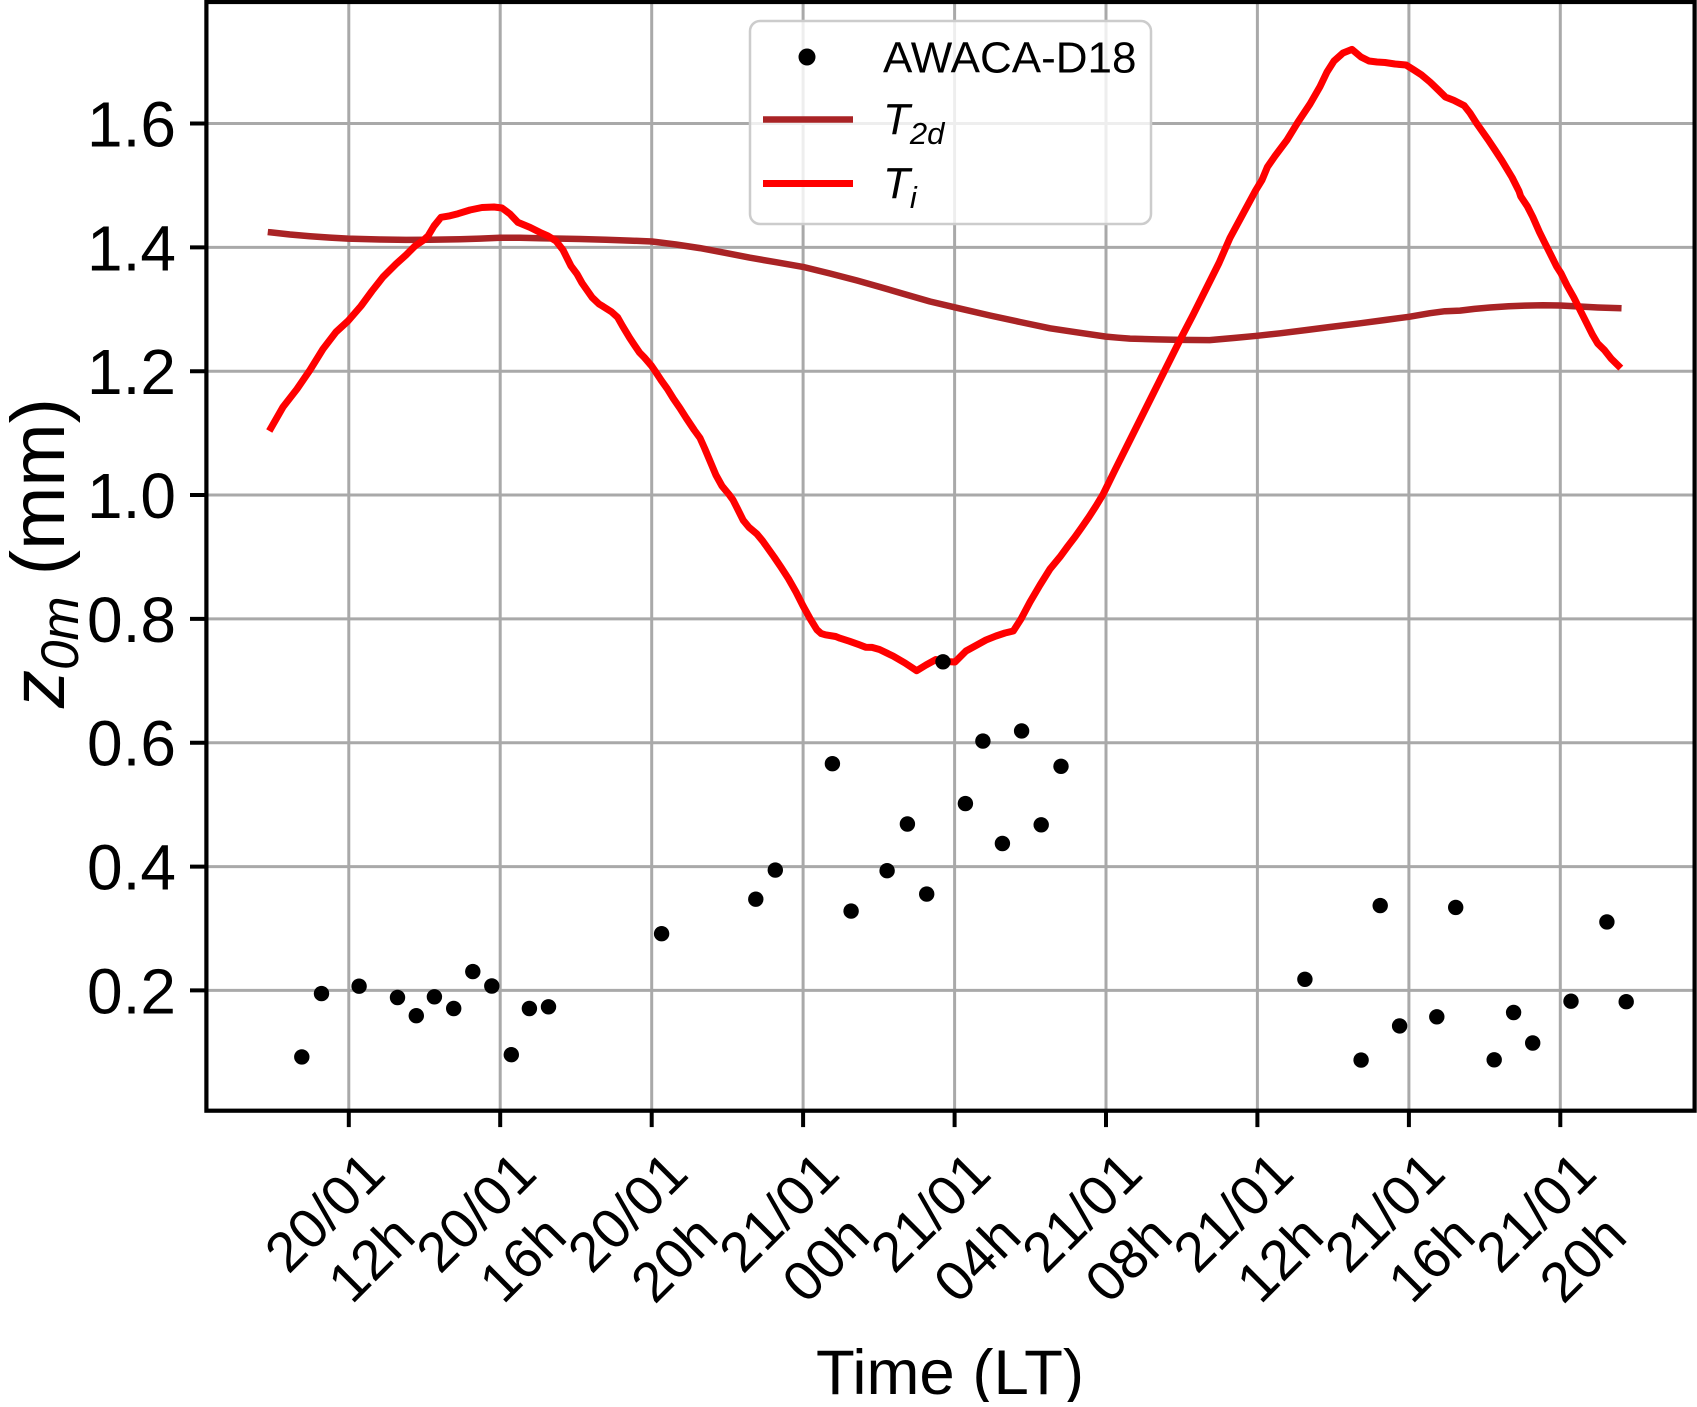 Image resolution: width=1697 pixels, height=1407 pixels. I want to click on svg-text: 1.2, so click(131, 372).